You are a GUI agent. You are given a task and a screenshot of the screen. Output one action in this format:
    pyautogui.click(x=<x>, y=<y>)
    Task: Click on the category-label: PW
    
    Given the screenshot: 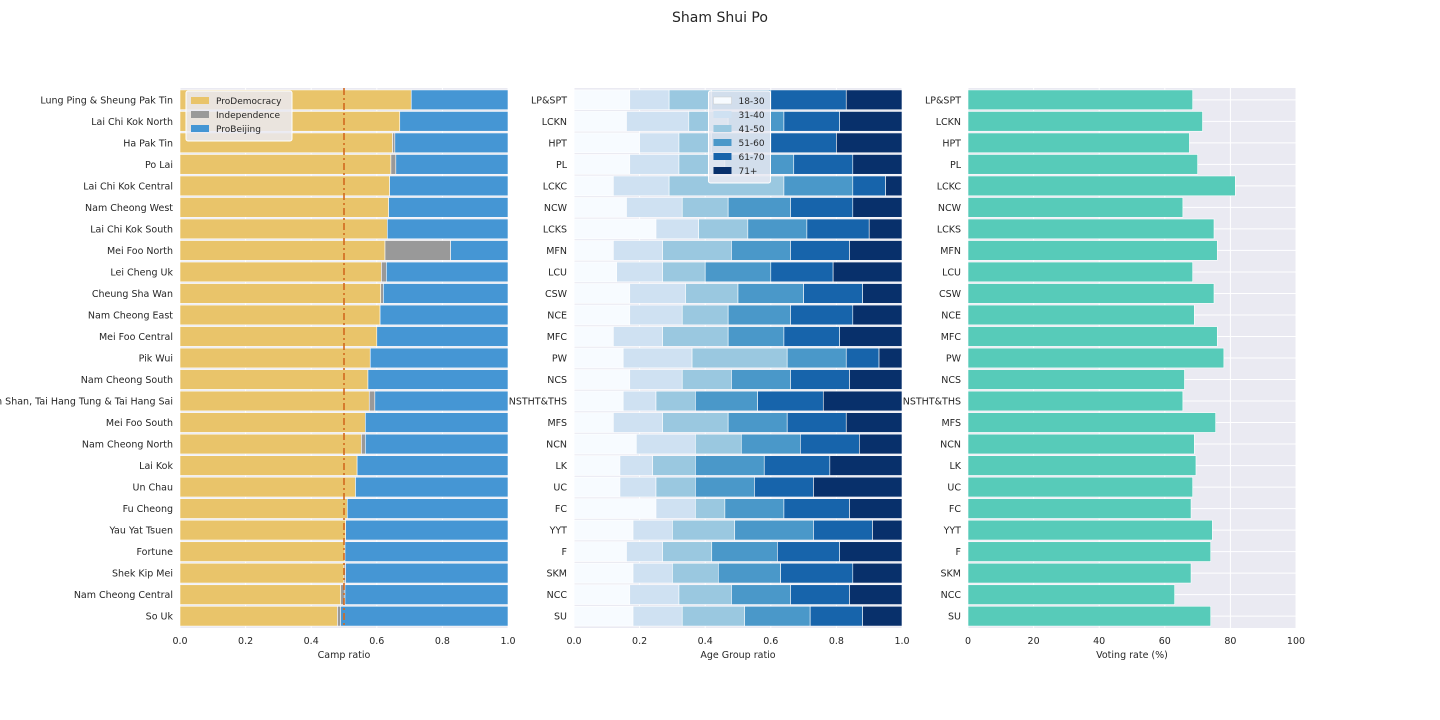 What is the action you would take?
    pyautogui.click(x=954, y=359)
    